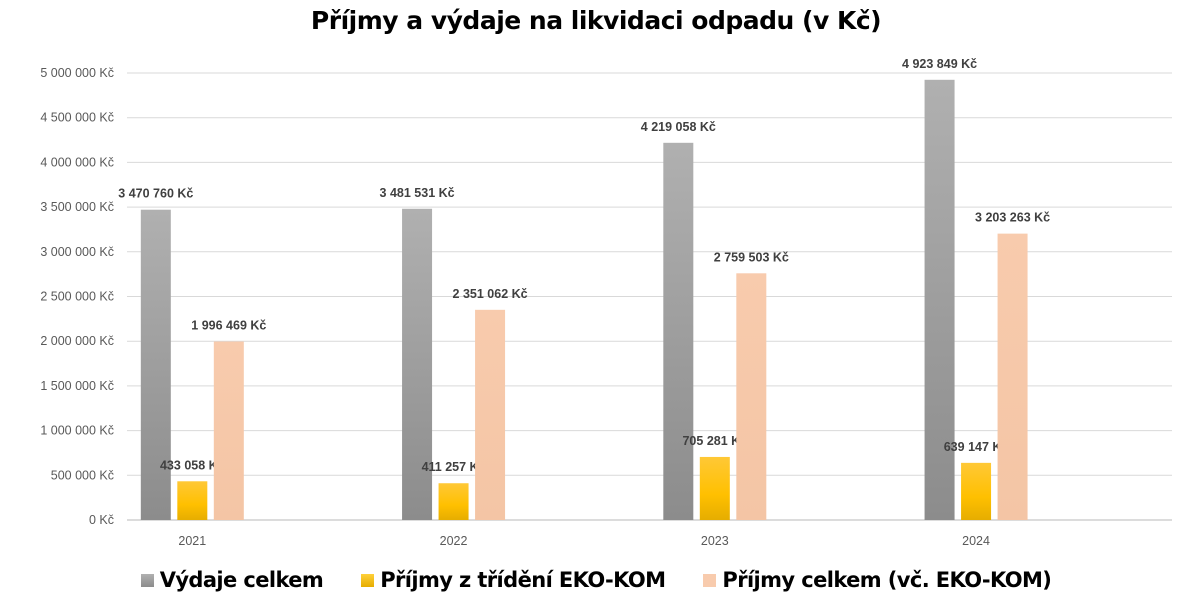 The width and height of the screenshot is (1192, 606). What do you see at coordinates (192, 465) in the screenshot?
I see `data-label: 433 058 Kč` at bounding box center [192, 465].